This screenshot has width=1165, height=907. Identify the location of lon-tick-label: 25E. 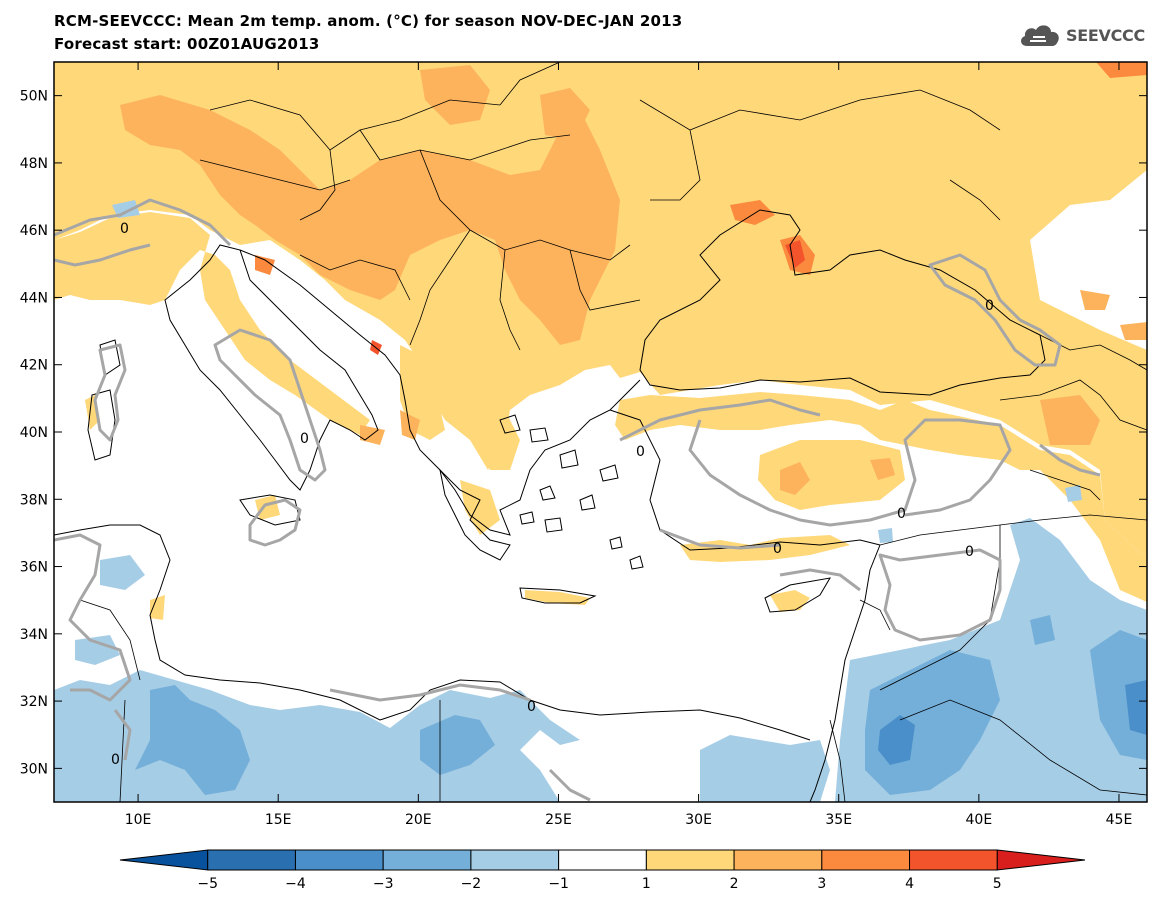
(558, 820).